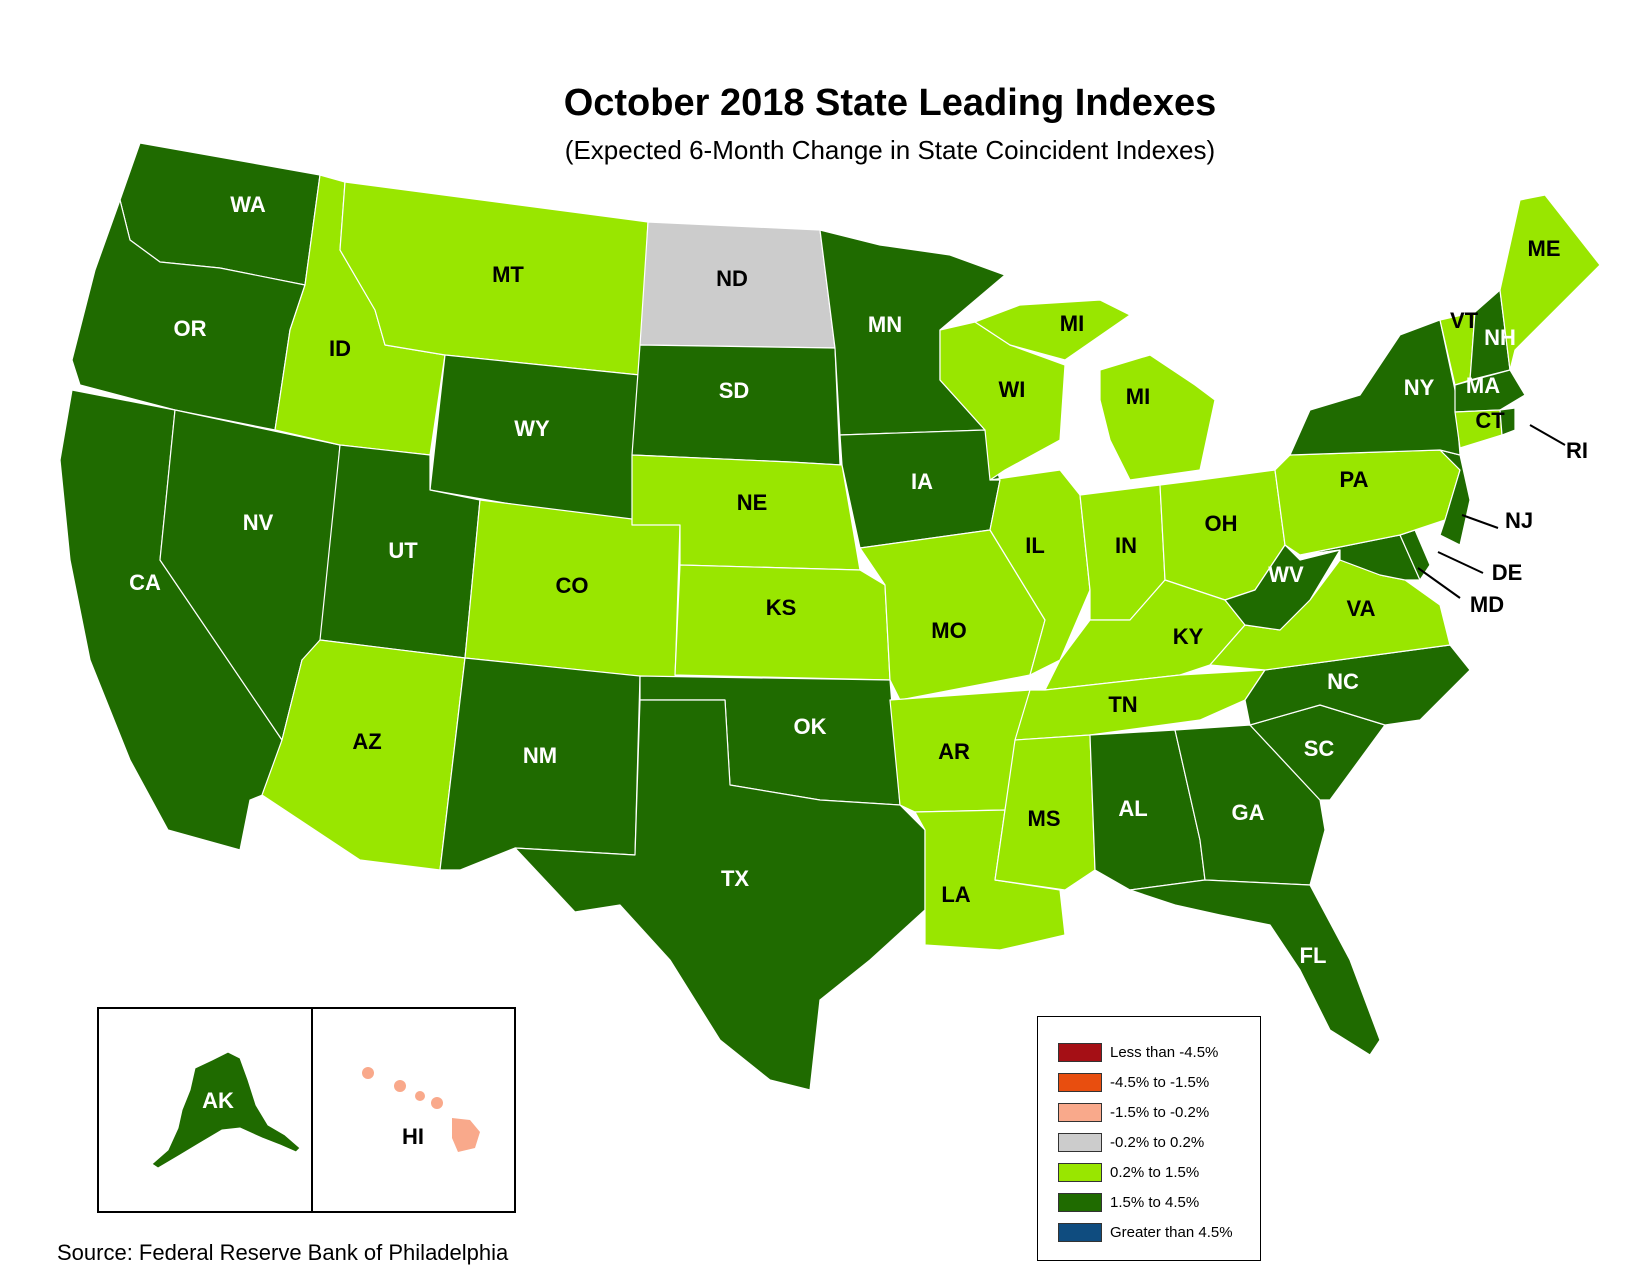 The width and height of the screenshot is (1650, 1275). I want to click on label-vt: VT, so click(1464, 320).